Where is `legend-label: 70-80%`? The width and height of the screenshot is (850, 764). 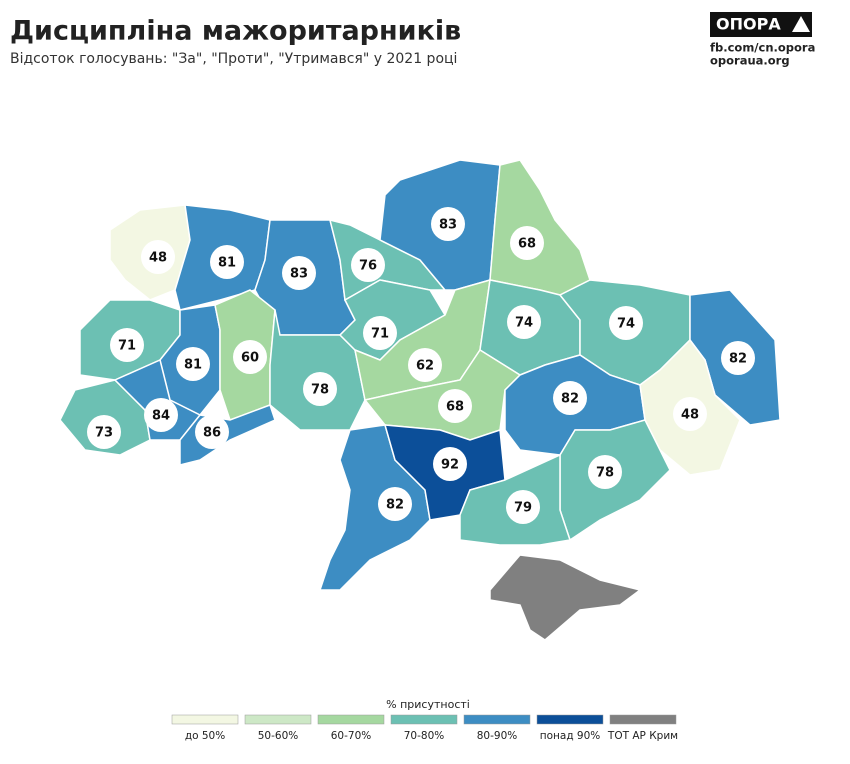
legend-label: 70-80% is located at coordinates (424, 736).